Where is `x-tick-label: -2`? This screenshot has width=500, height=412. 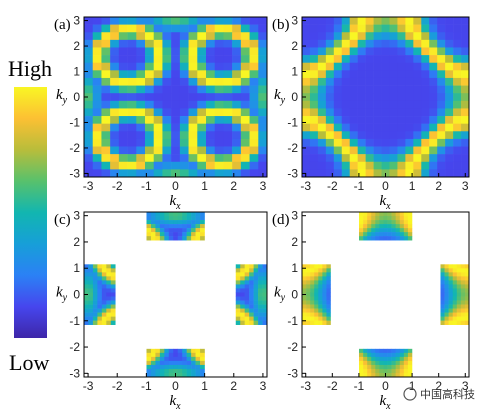
x-tick-label: -2 is located at coordinates (117, 386).